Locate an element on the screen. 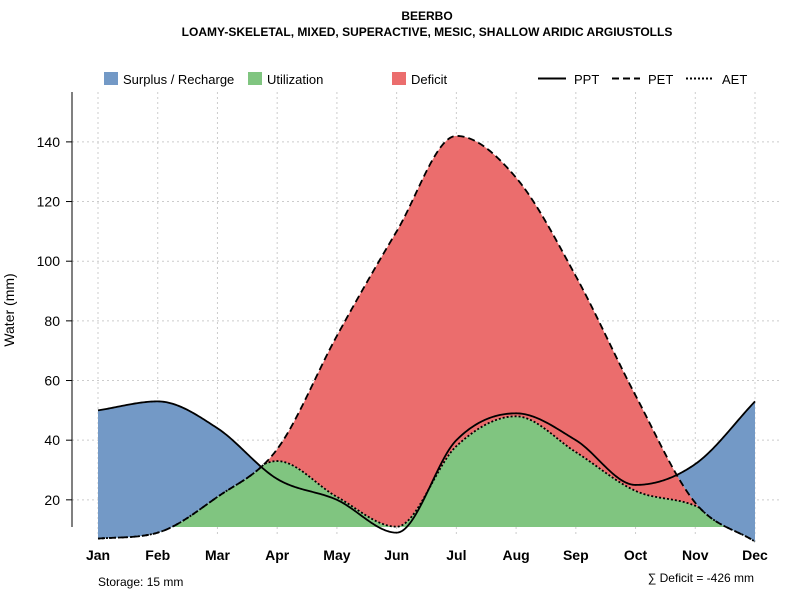  x-tick-label-mar: Mar is located at coordinates (217, 555).